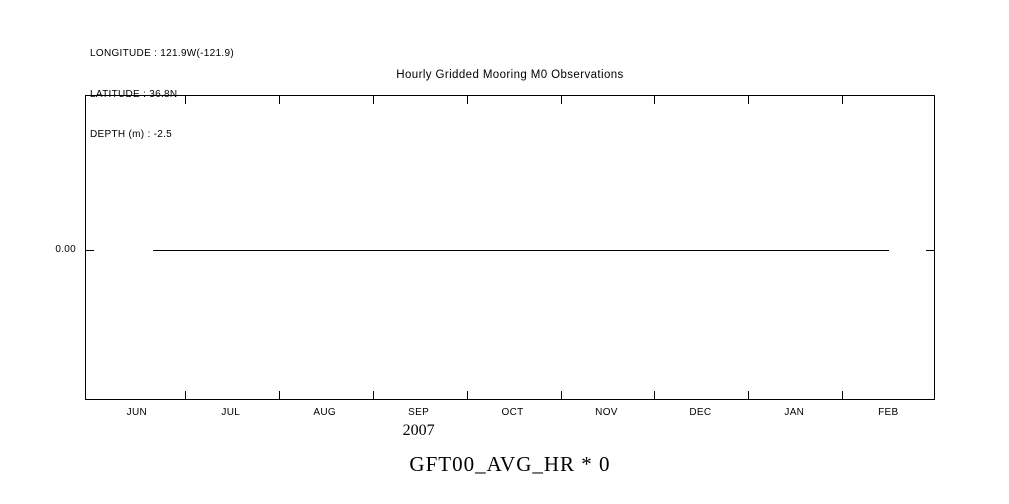  I want to click on chart-title: Hourly Gridded Mooring M0 Observations, so click(510, 75).